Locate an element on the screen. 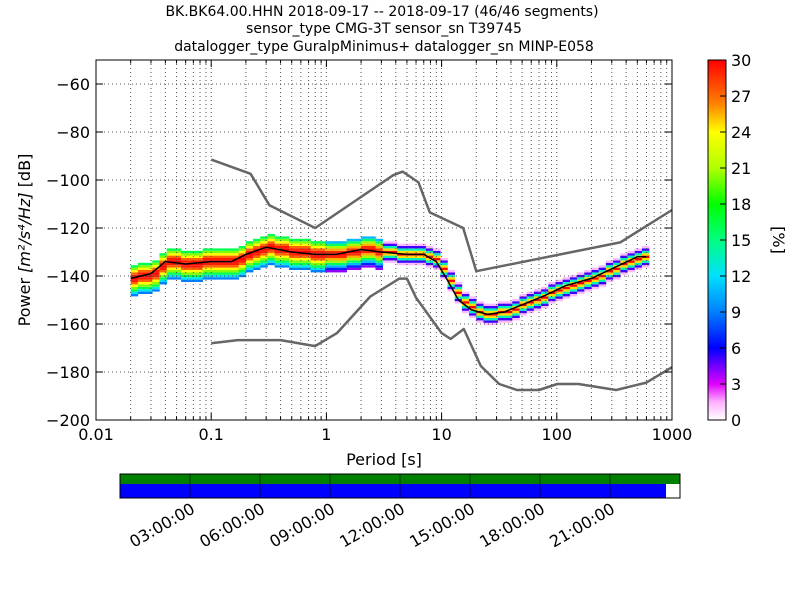  colorbar-ticks: 0 3 6 9 12 15 18 21 24 27 30 is located at coordinates (735, 240).